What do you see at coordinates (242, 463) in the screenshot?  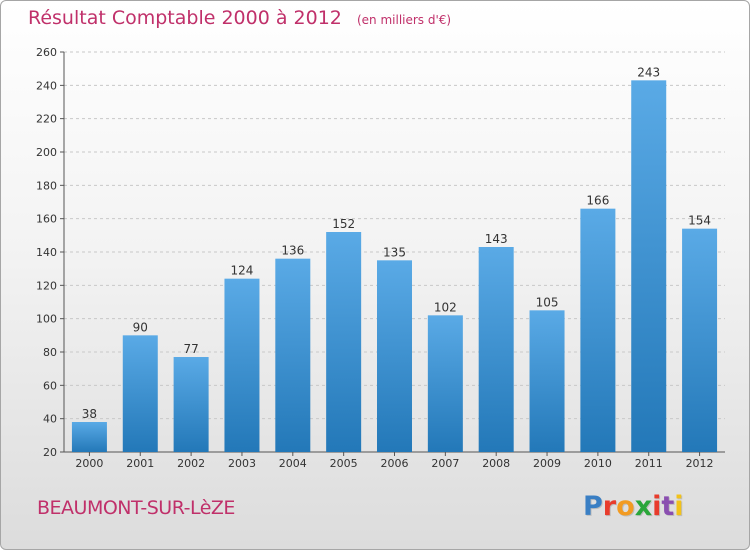 I see `x-tick-label: 2003` at bounding box center [242, 463].